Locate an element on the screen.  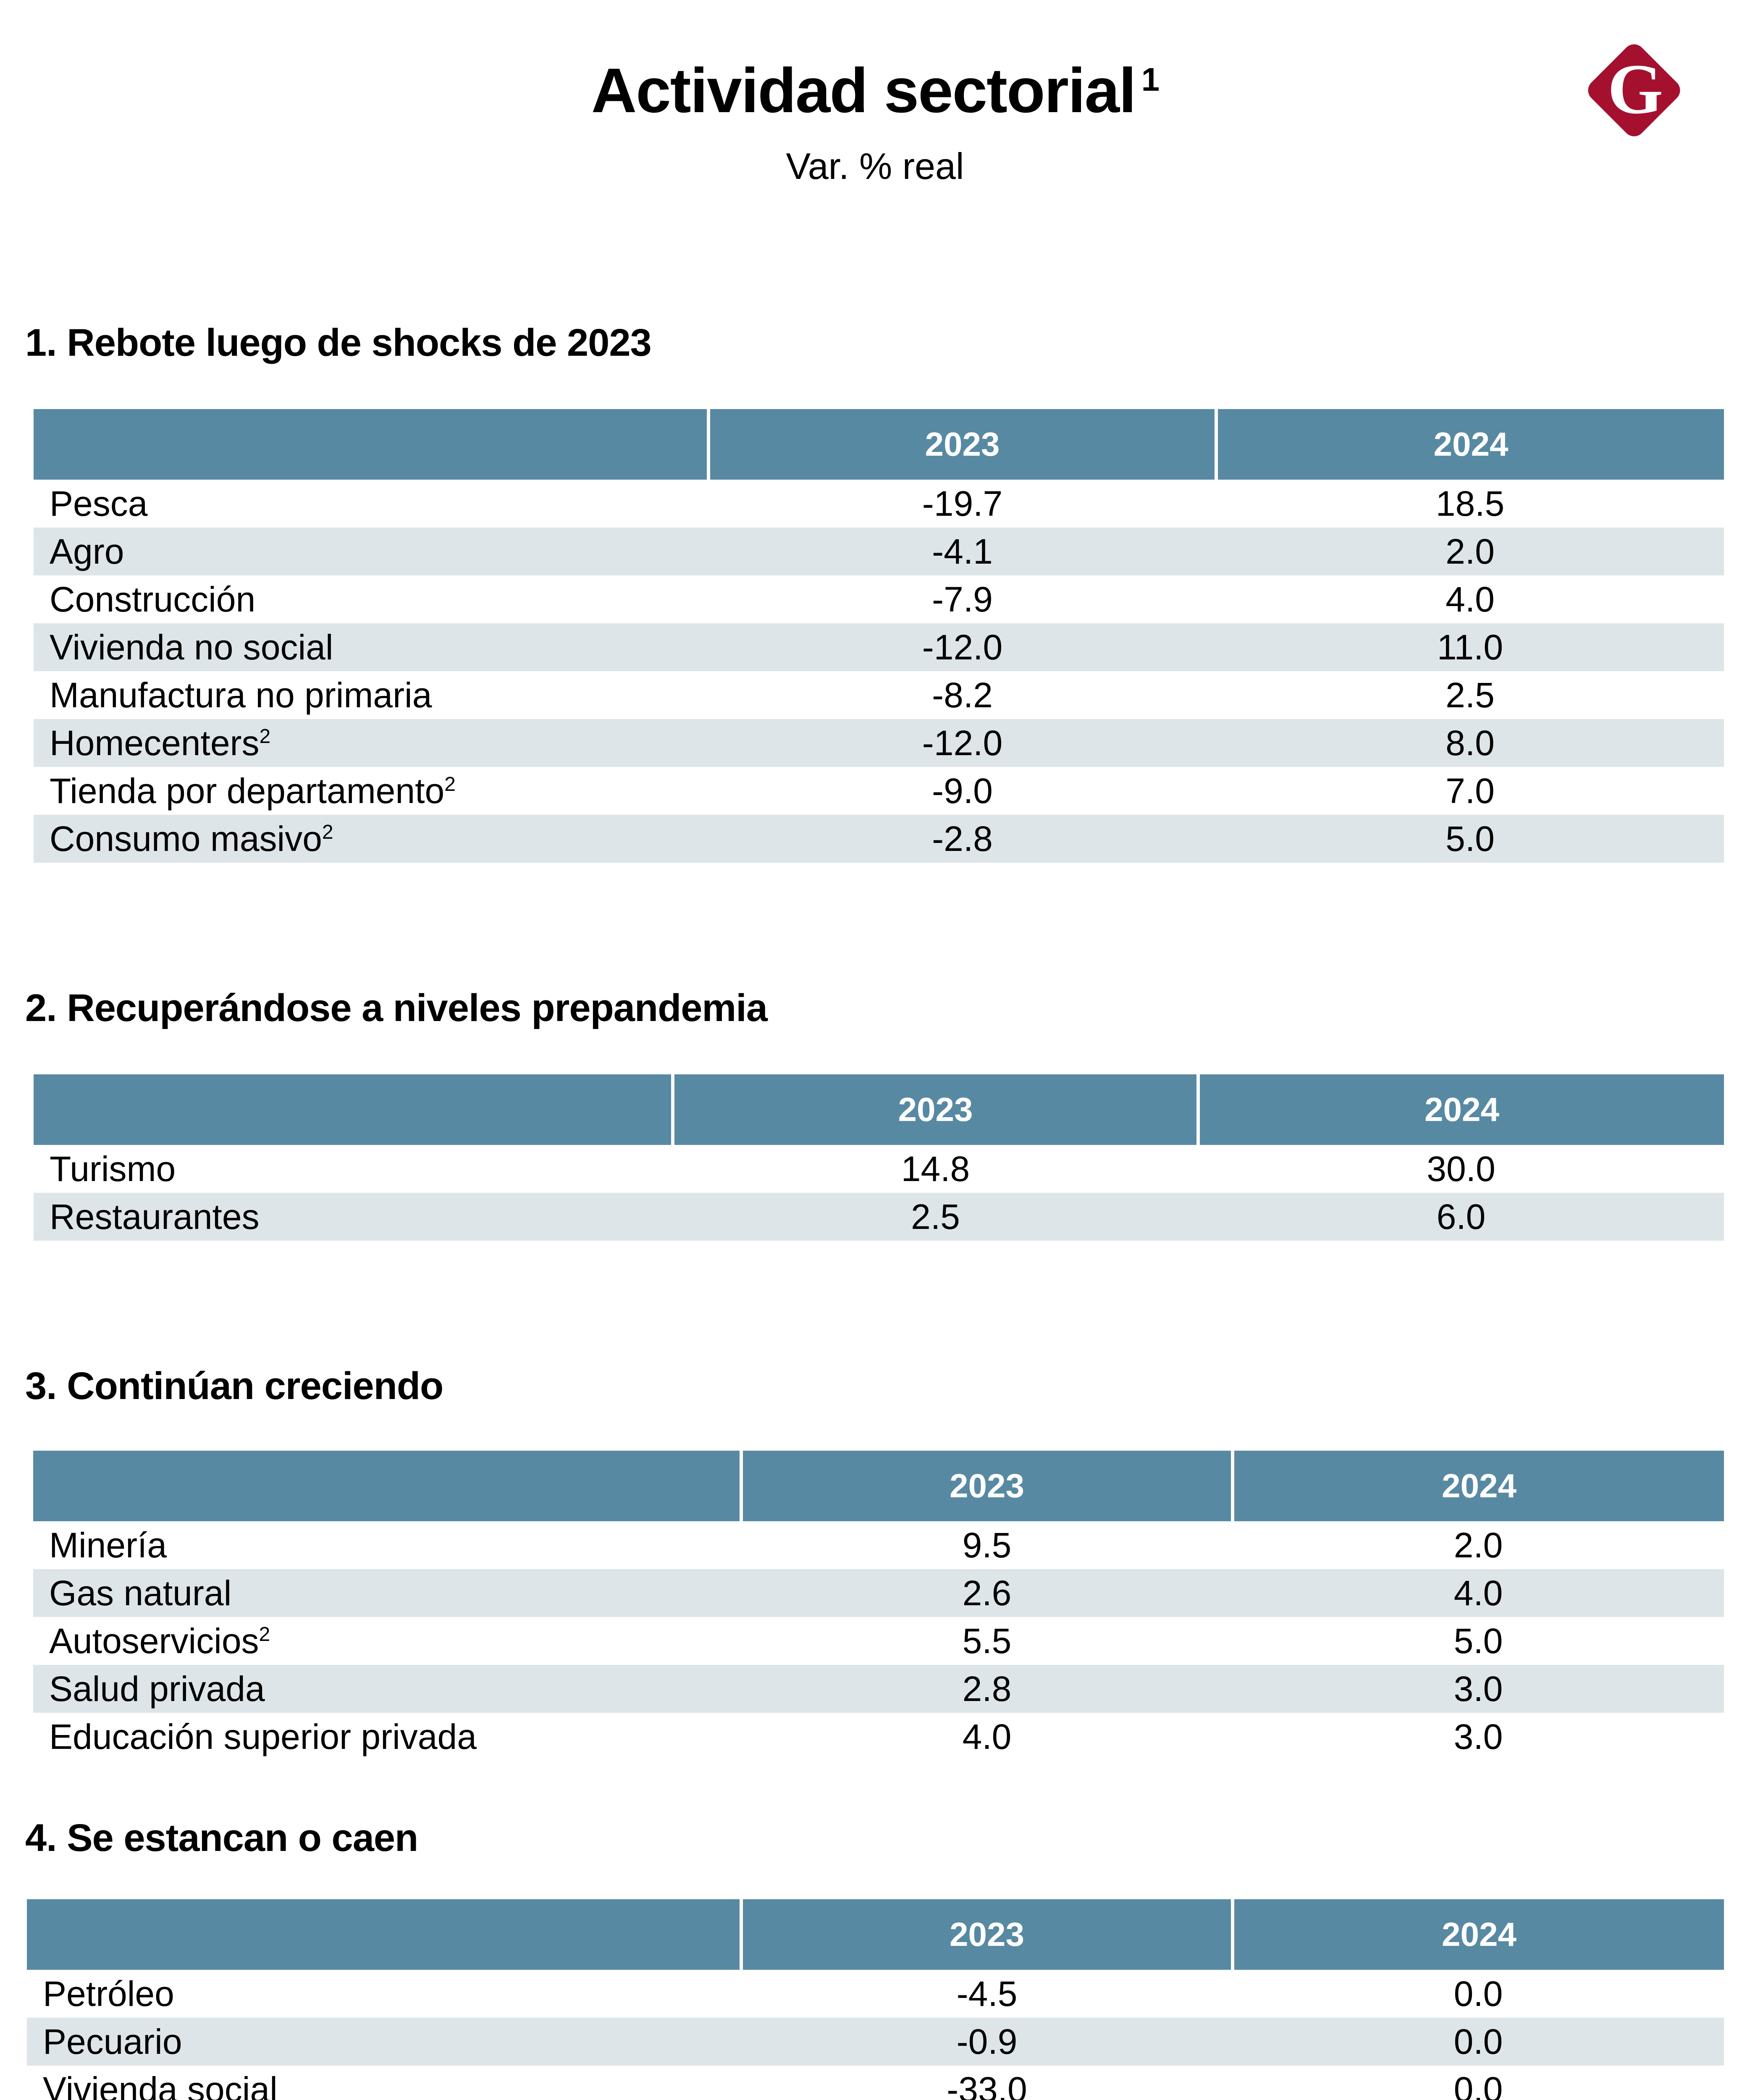
section-heading-2: 2. Recuperándose a niveles prepandemia is located at coordinates (396, 1008).